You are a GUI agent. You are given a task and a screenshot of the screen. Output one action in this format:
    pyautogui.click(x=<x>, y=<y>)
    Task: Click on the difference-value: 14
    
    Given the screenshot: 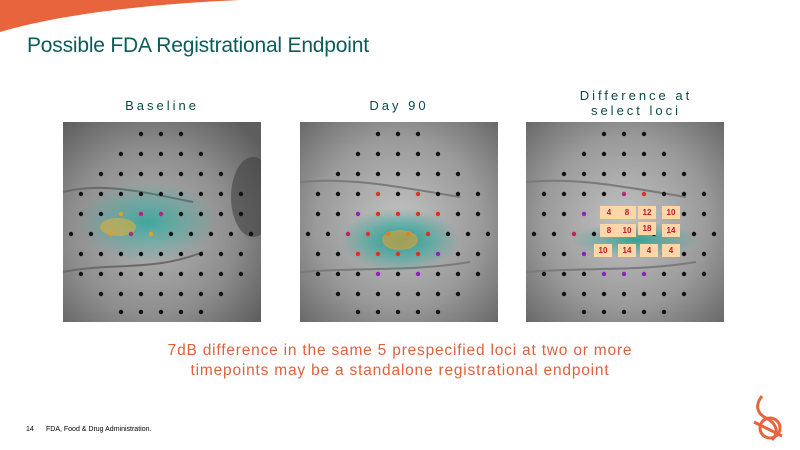 What is the action you would take?
    pyautogui.click(x=627, y=250)
    